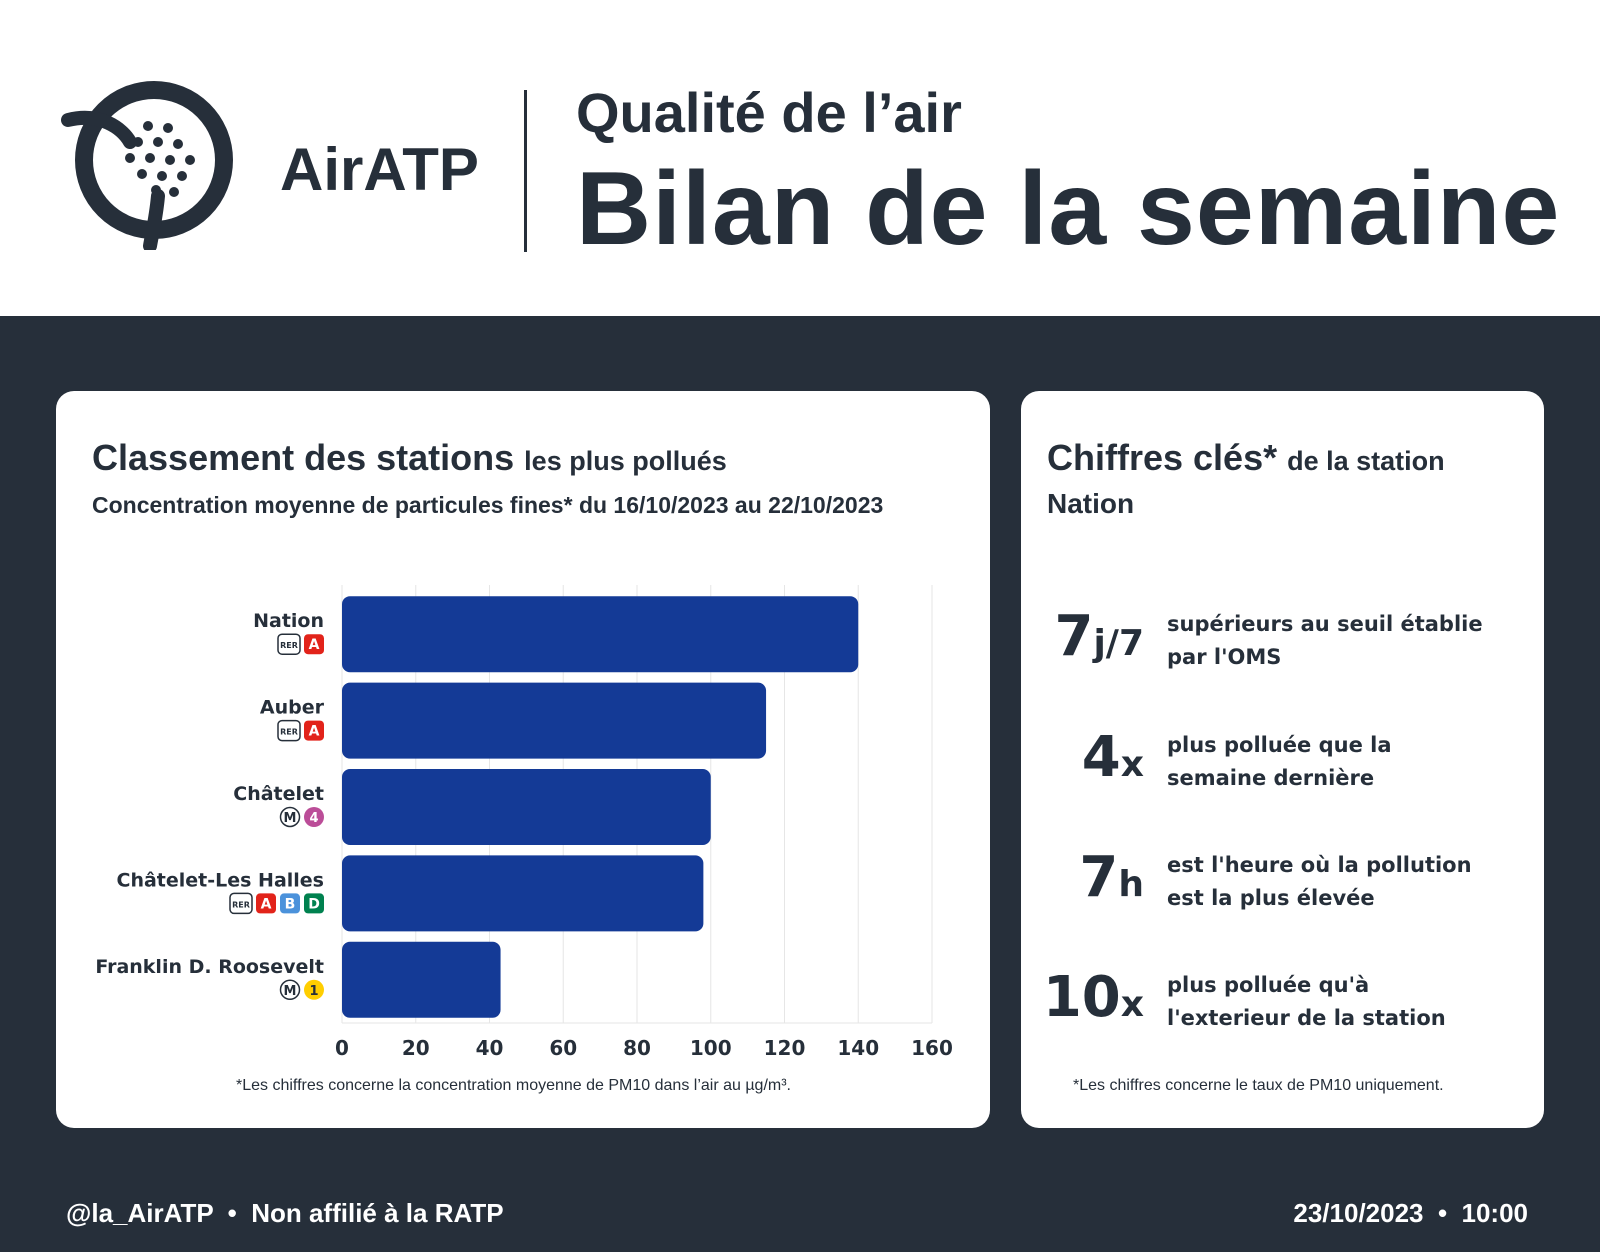 The image size is (1600, 1252). I want to click on x-tick-label: 20, so click(416, 1048).